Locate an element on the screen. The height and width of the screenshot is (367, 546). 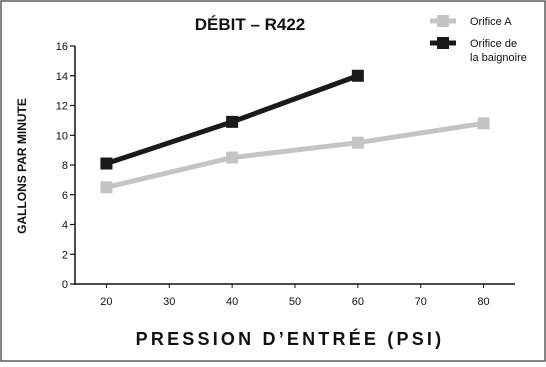
legend-label: Orifice de is located at coordinates (493, 44).